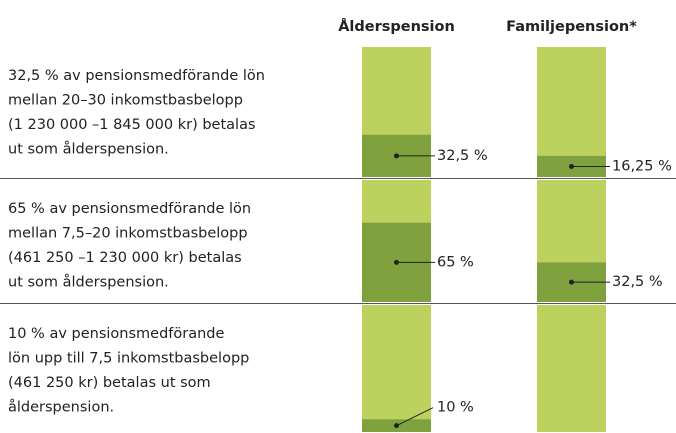 This screenshot has height=433, width=676. I want to click on row-description: mellan 7,5–20 inkomstbasbelopp, so click(128, 234).